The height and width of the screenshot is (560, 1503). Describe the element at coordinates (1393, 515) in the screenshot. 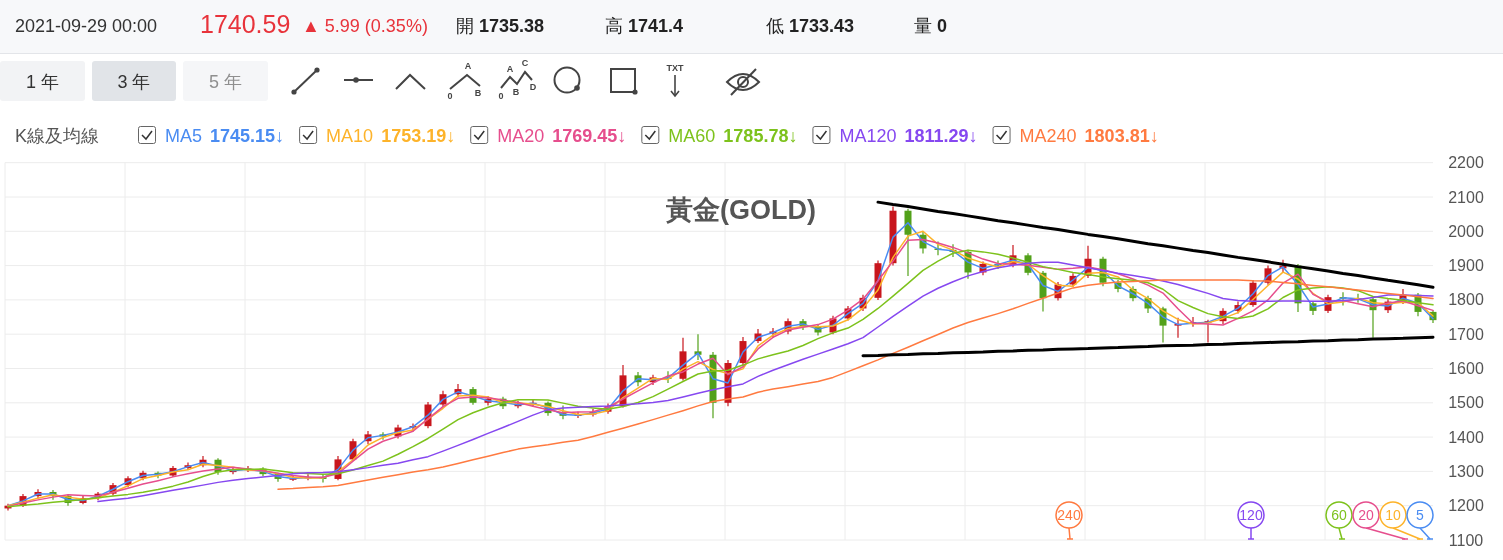

I see `annotation: 10` at that location.